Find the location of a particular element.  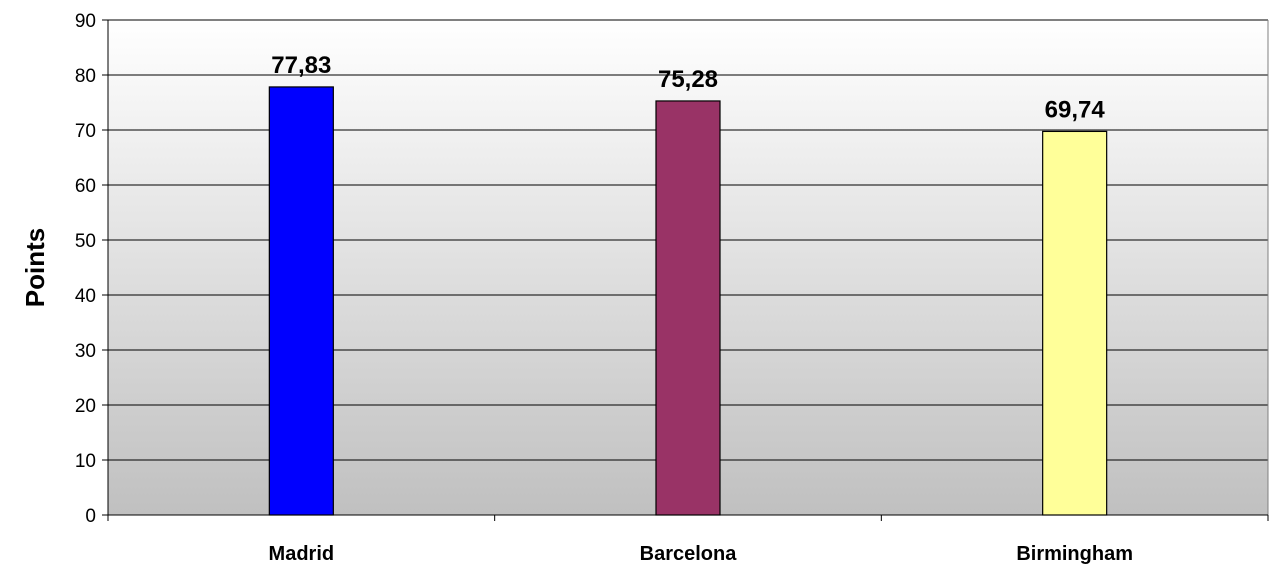

bar-madrid is located at coordinates (301, 301).